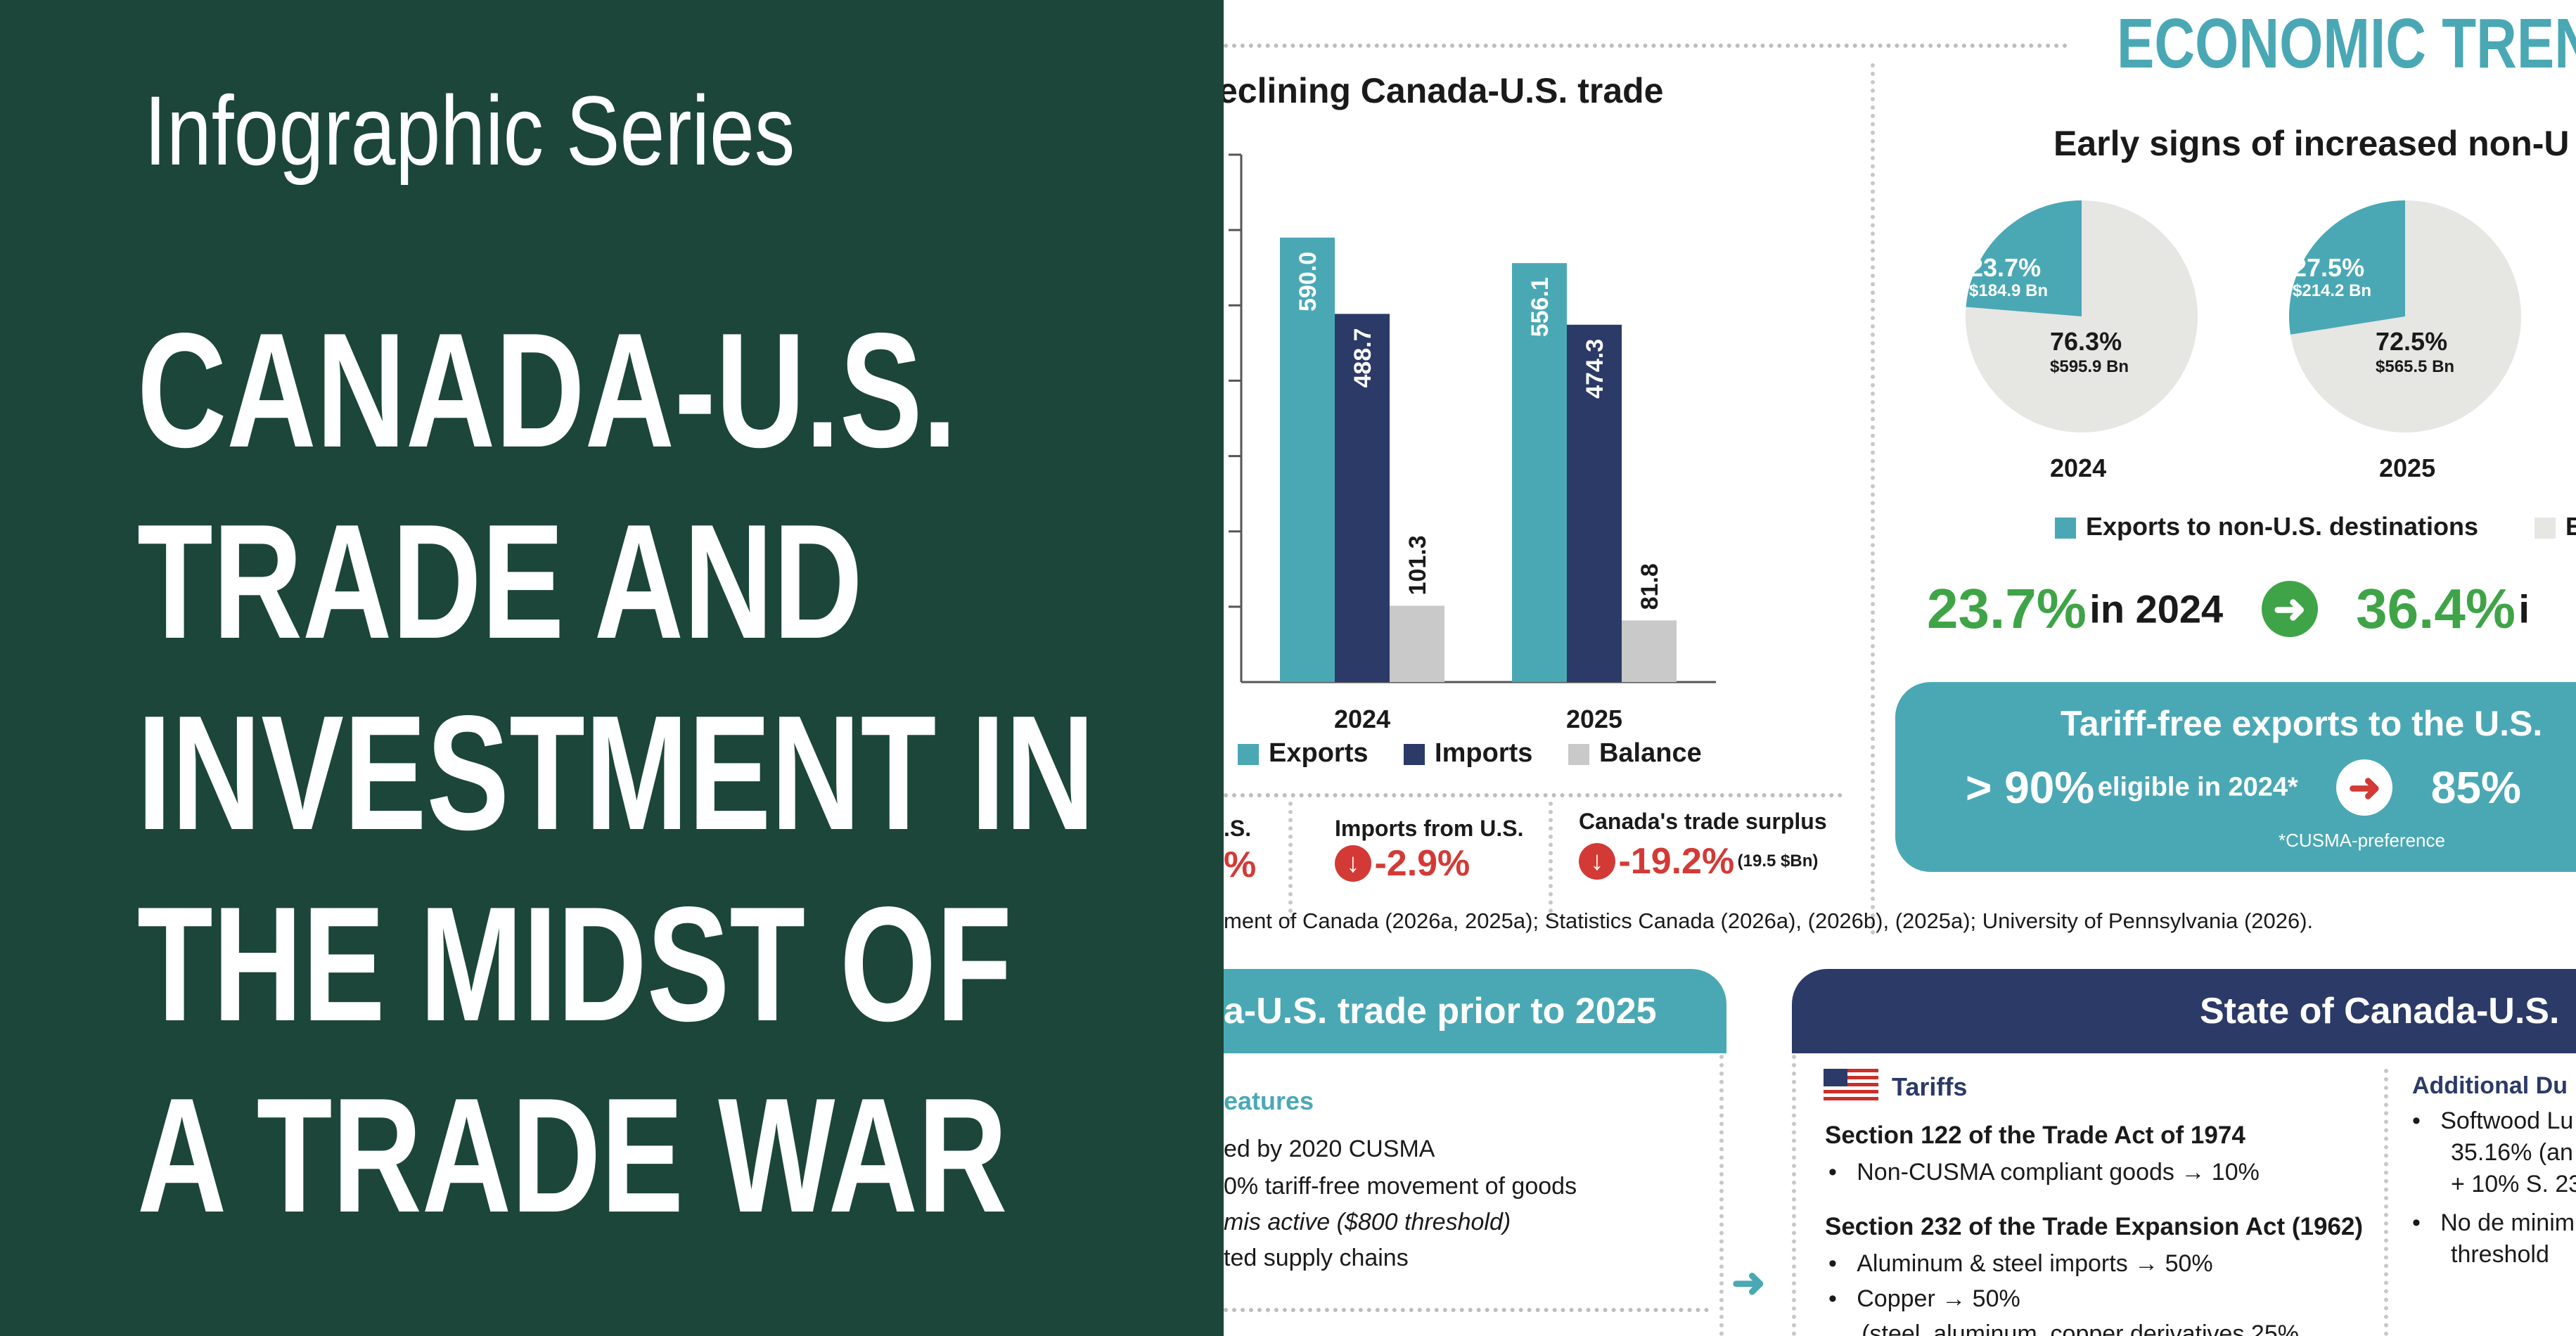 The height and width of the screenshot is (1336, 2576). Describe the element at coordinates (1851, 1086) in the screenshot. I see `us-flag-icon` at that location.